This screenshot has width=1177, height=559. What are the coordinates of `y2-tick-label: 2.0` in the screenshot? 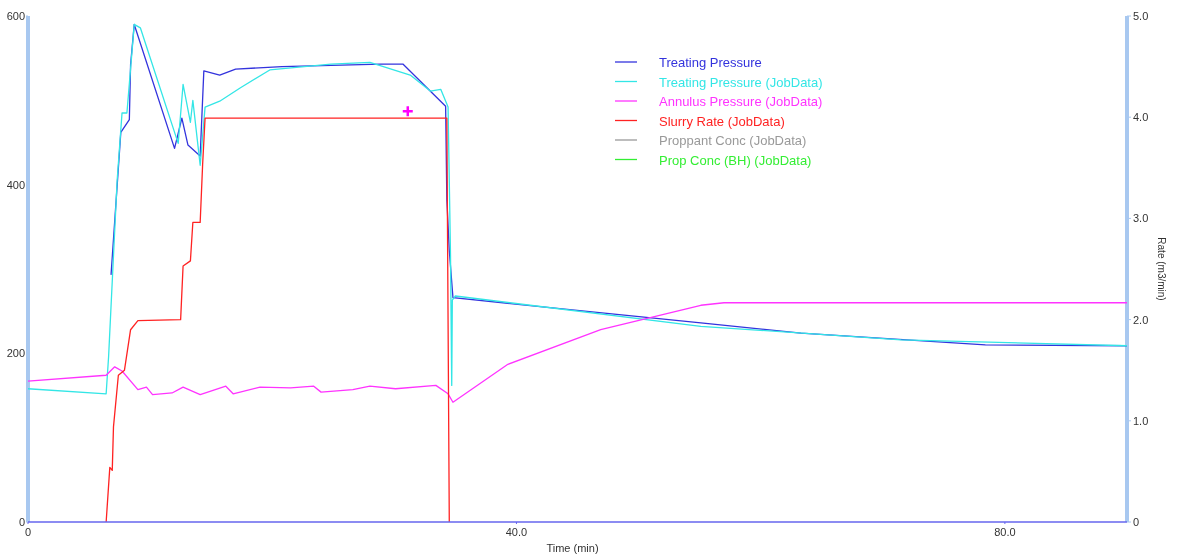 It's located at (1141, 319).